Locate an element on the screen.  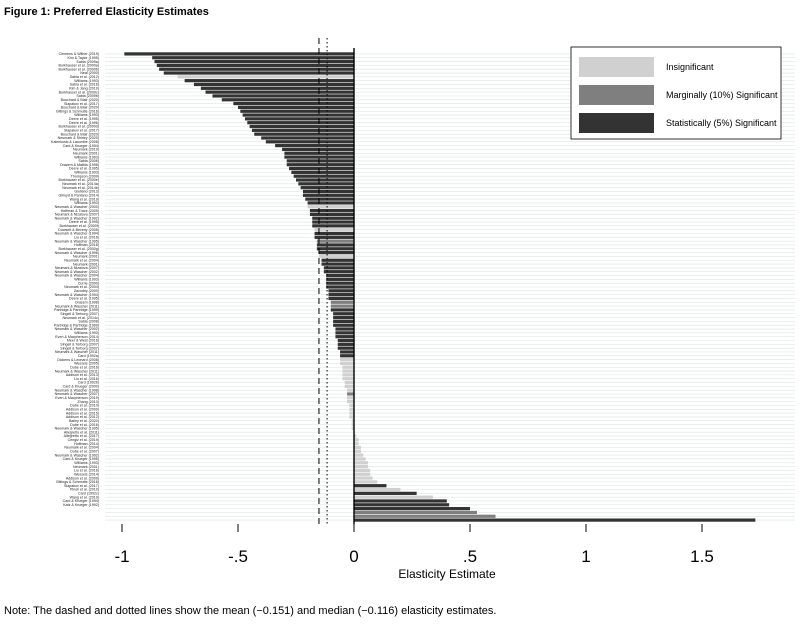
study-label: Kim & Taylor (1995) is located at coordinates (84, 58).